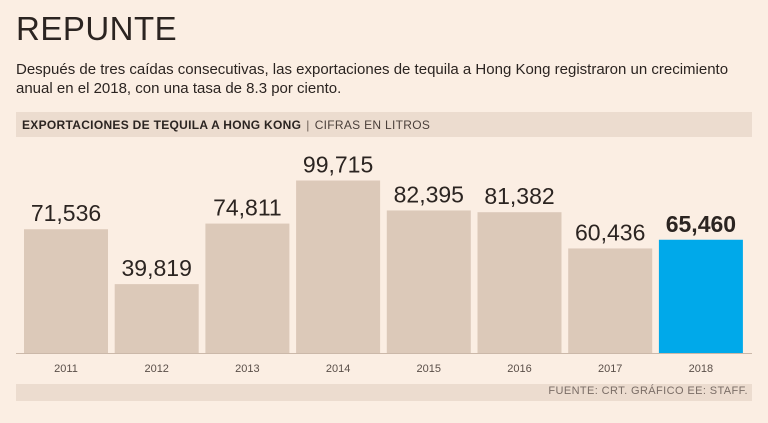 This screenshot has width=768, height=423. Describe the element at coordinates (97, 28) in the screenshot. I see `chart-title: REPUNTE` at that location.